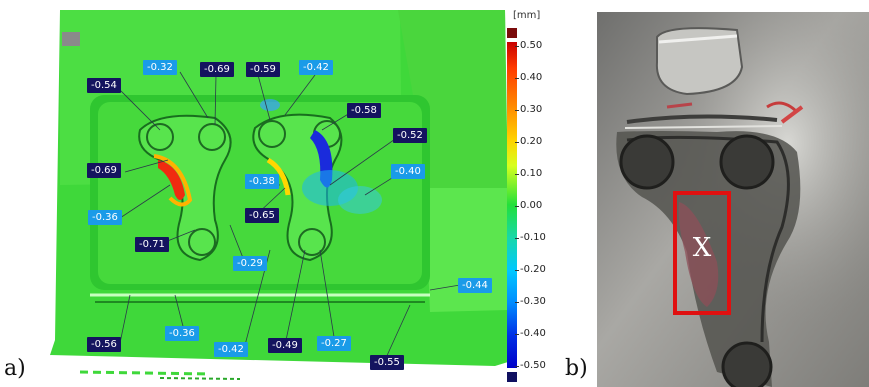 The width and height of the screenshot is (869, 387). Describe the element at coordinates (387, 362) in the screenshot. I see `deviation-label: -0.55` at that location.